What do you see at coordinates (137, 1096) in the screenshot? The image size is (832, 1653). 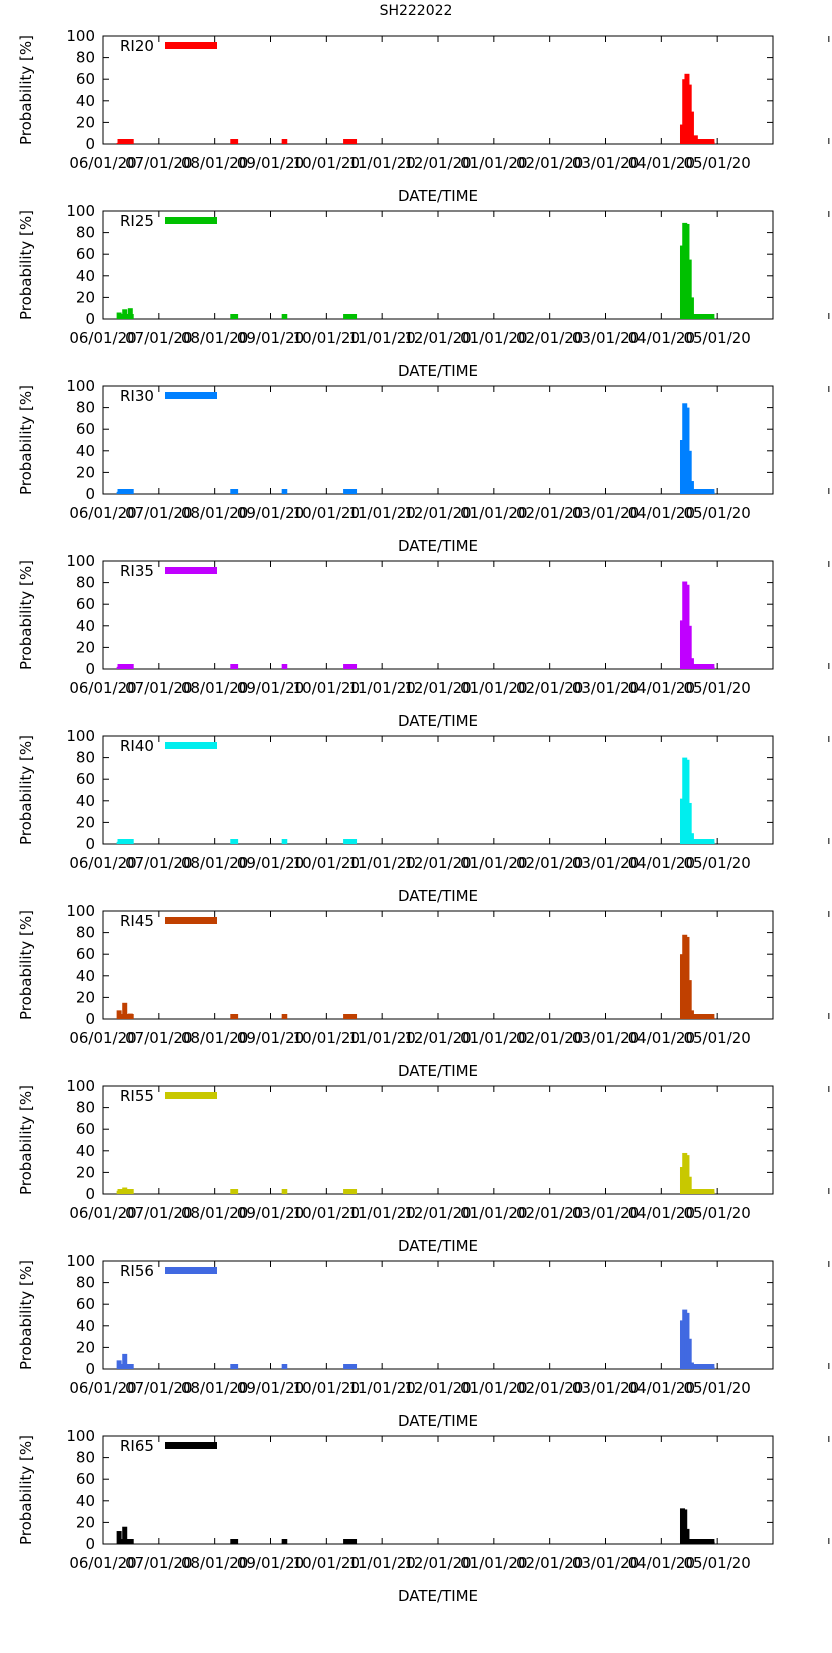 I see `legend-label: RI55` at bounding box center [137, 1096].